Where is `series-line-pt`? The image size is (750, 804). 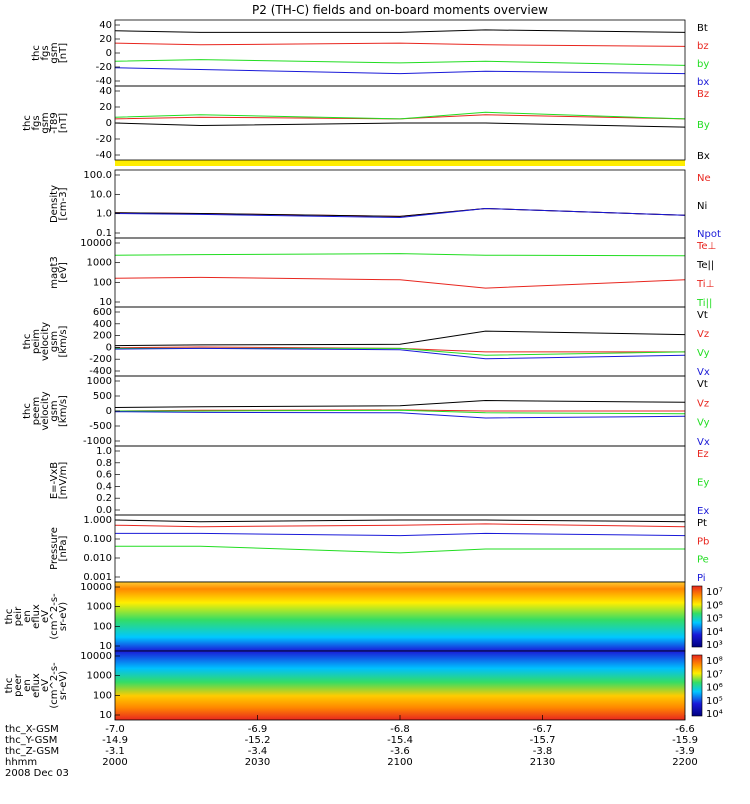 series-line-pt is located at coordinates (400, 521).